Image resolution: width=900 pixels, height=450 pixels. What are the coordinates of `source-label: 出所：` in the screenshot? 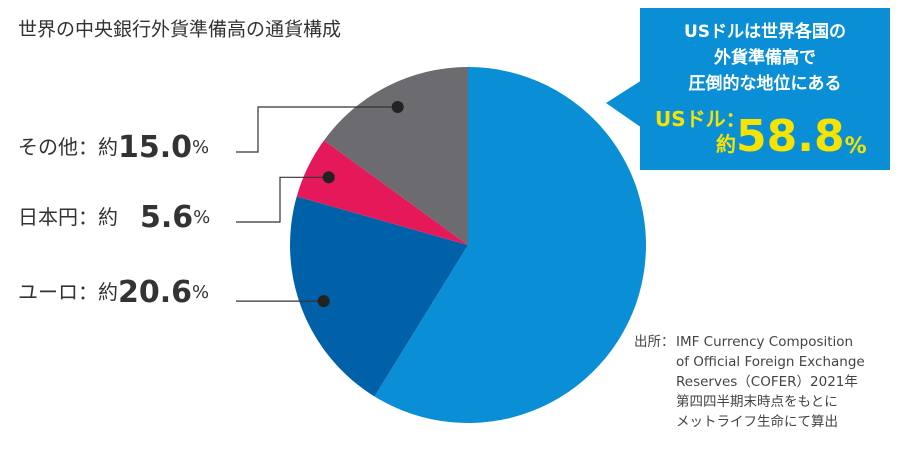 It's located at (654, 342).